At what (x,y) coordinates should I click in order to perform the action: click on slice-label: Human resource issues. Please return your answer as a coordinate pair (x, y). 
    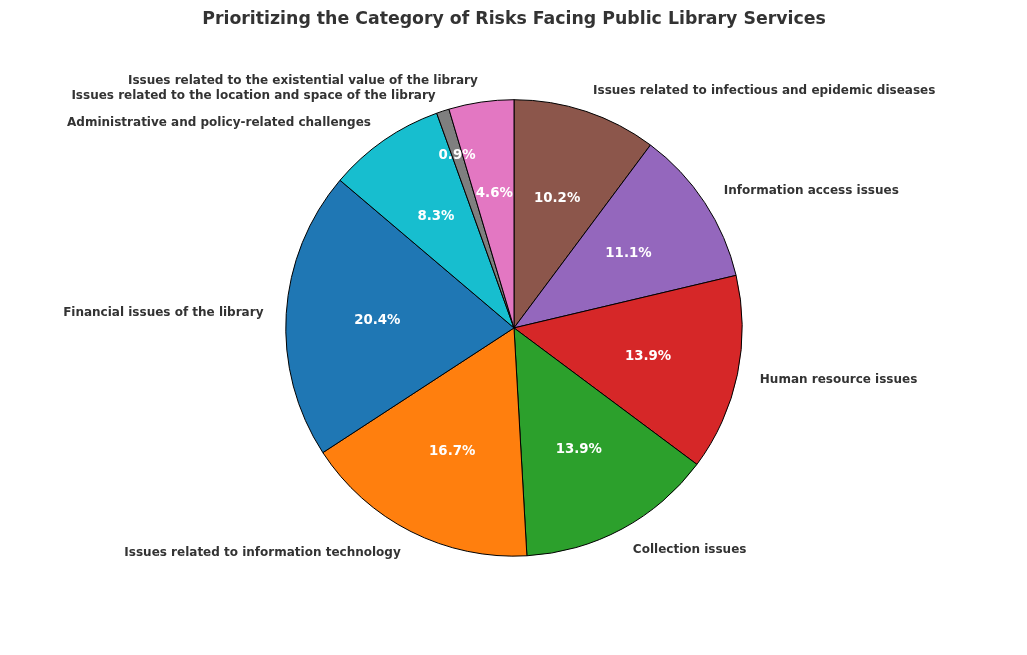
    Looking at the image, I should click on (838, 378).